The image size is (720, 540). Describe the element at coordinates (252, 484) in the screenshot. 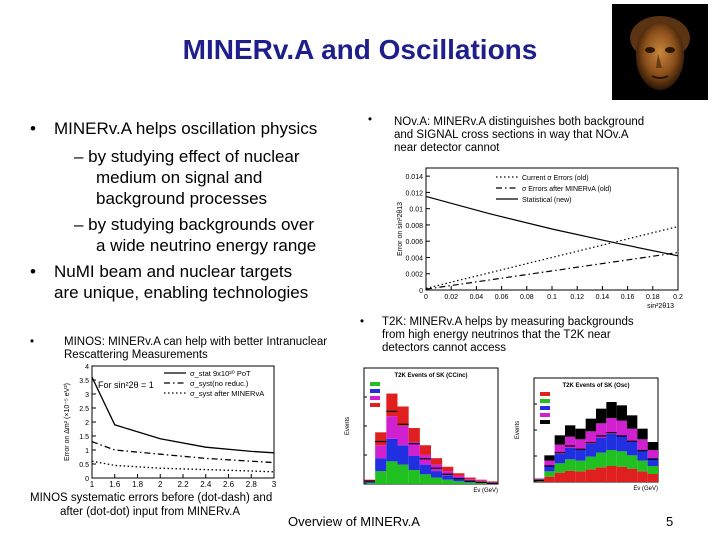

I see `minos-x-tick-label: 2.8` at that location.